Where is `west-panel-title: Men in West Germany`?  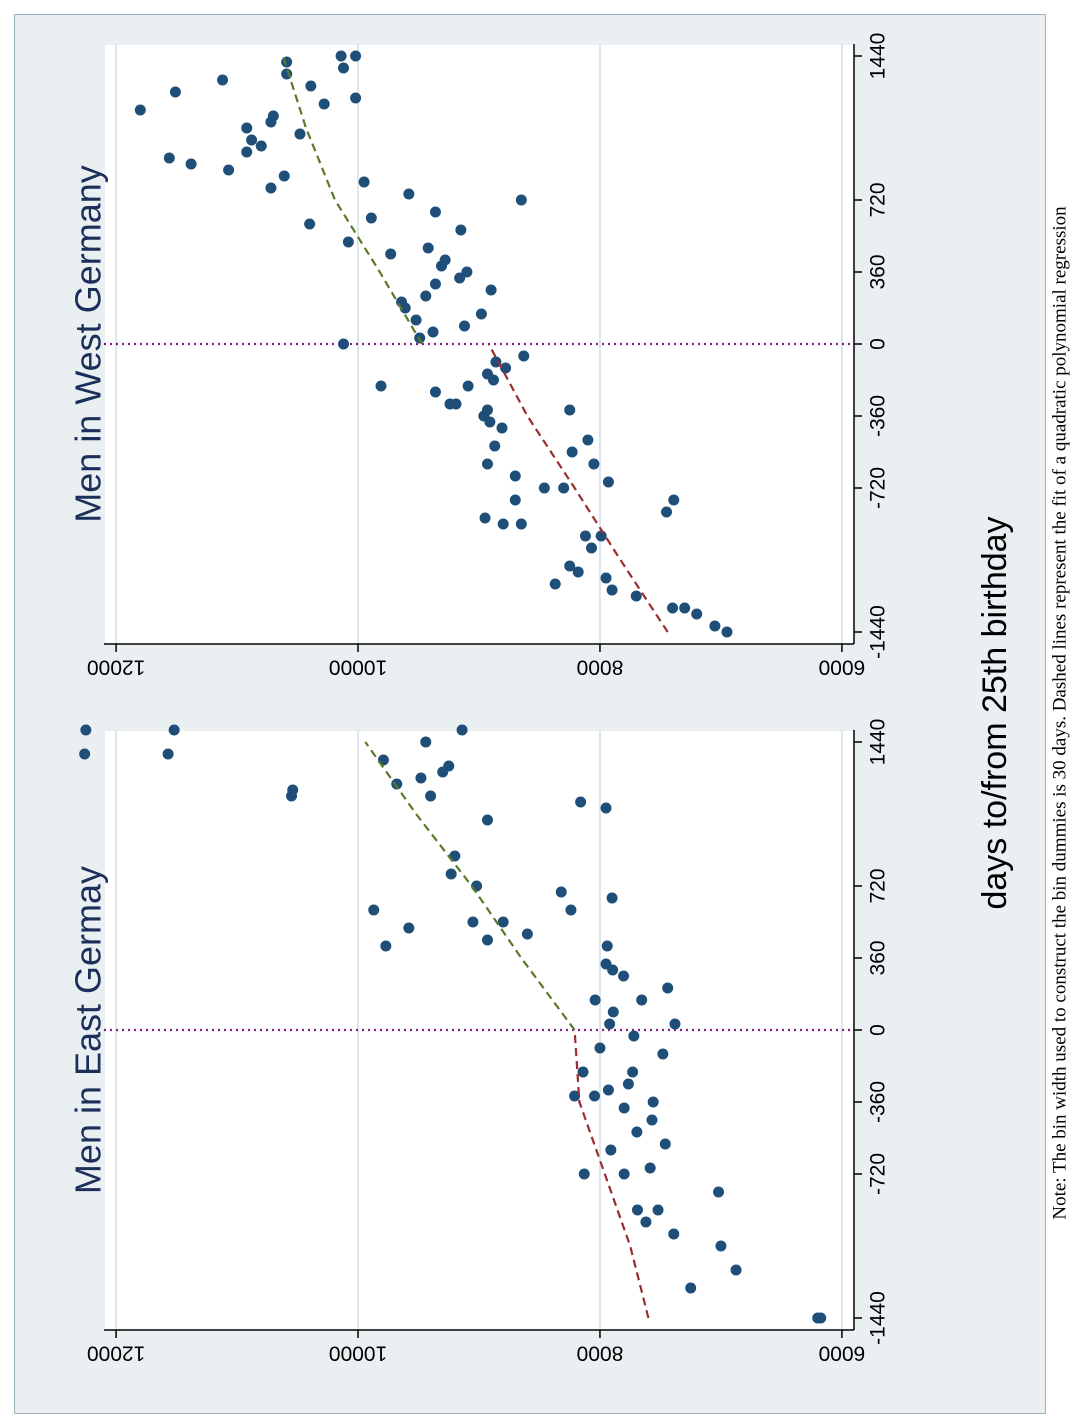
west-panel-title: Men in West Germany is located at coordinates (88, 343).